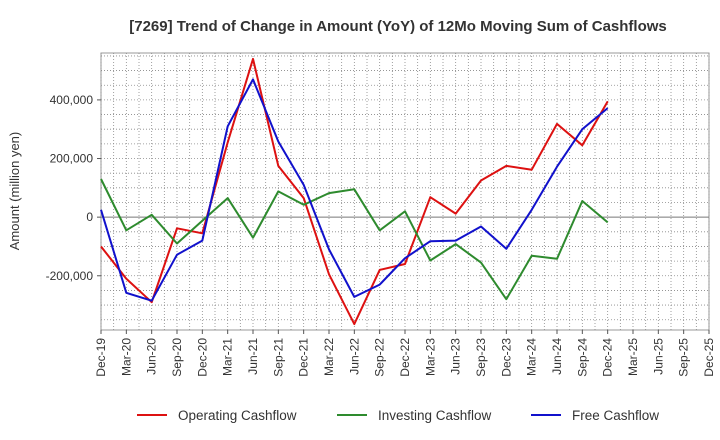 The image size is (720, 440). What do you see at coordinates (72, 159) in the screenshot?
I see `y-tick-label: 200,000` at bounding box center [72, 159].